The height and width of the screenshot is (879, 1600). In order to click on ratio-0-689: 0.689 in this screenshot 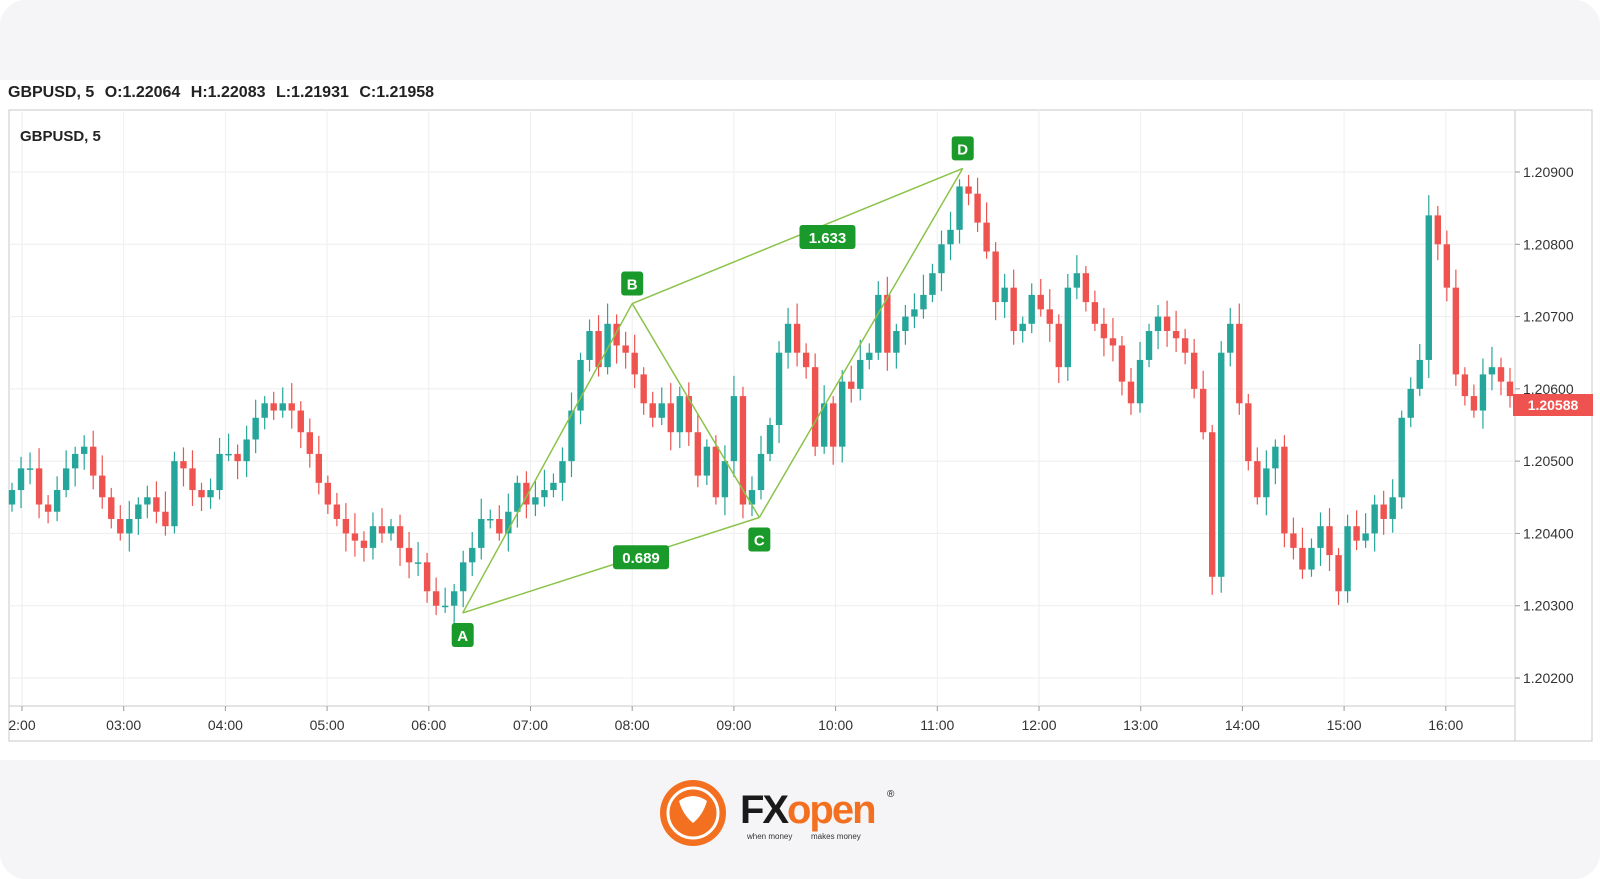, I will do `click(641, 557)`.